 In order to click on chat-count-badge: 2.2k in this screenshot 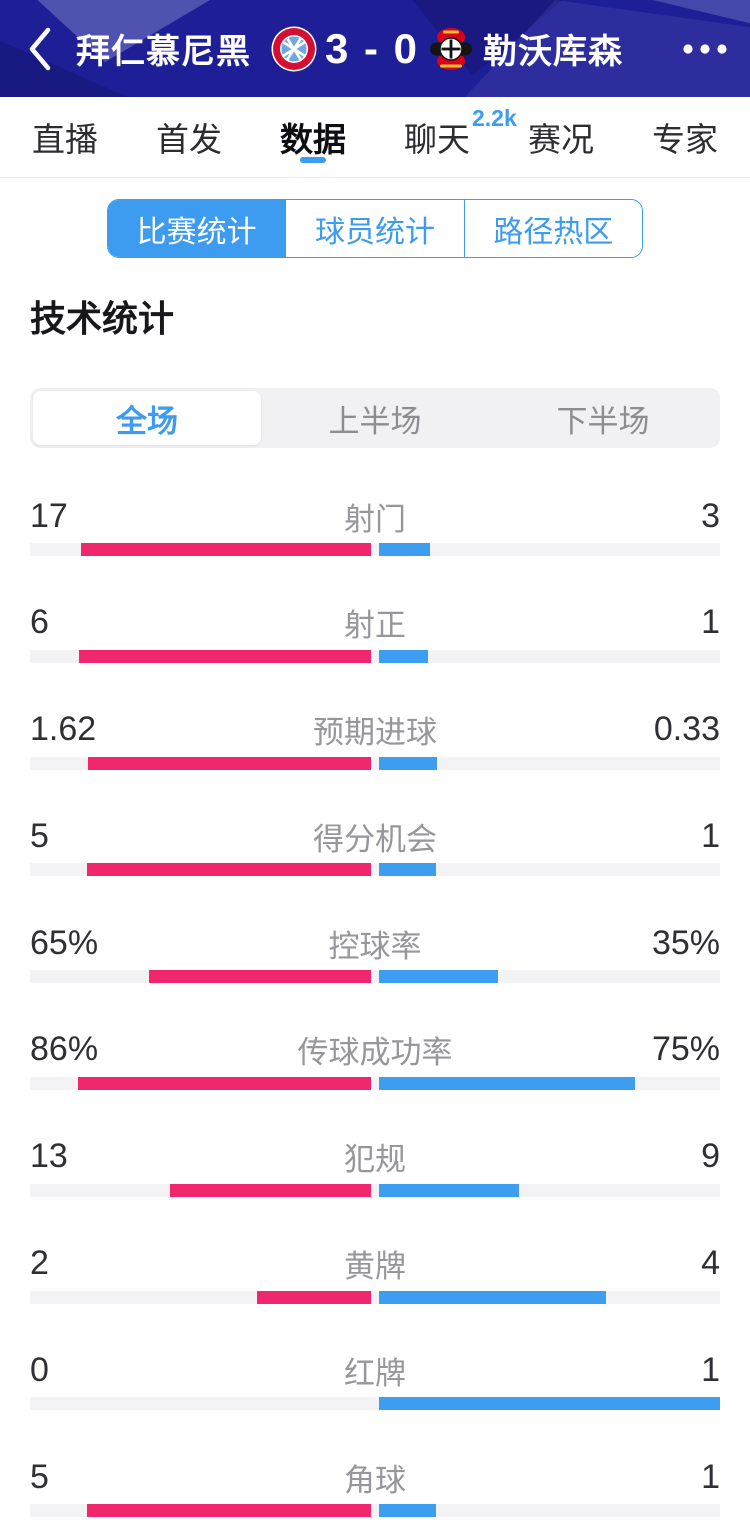, I will do `click(494, 118)`.